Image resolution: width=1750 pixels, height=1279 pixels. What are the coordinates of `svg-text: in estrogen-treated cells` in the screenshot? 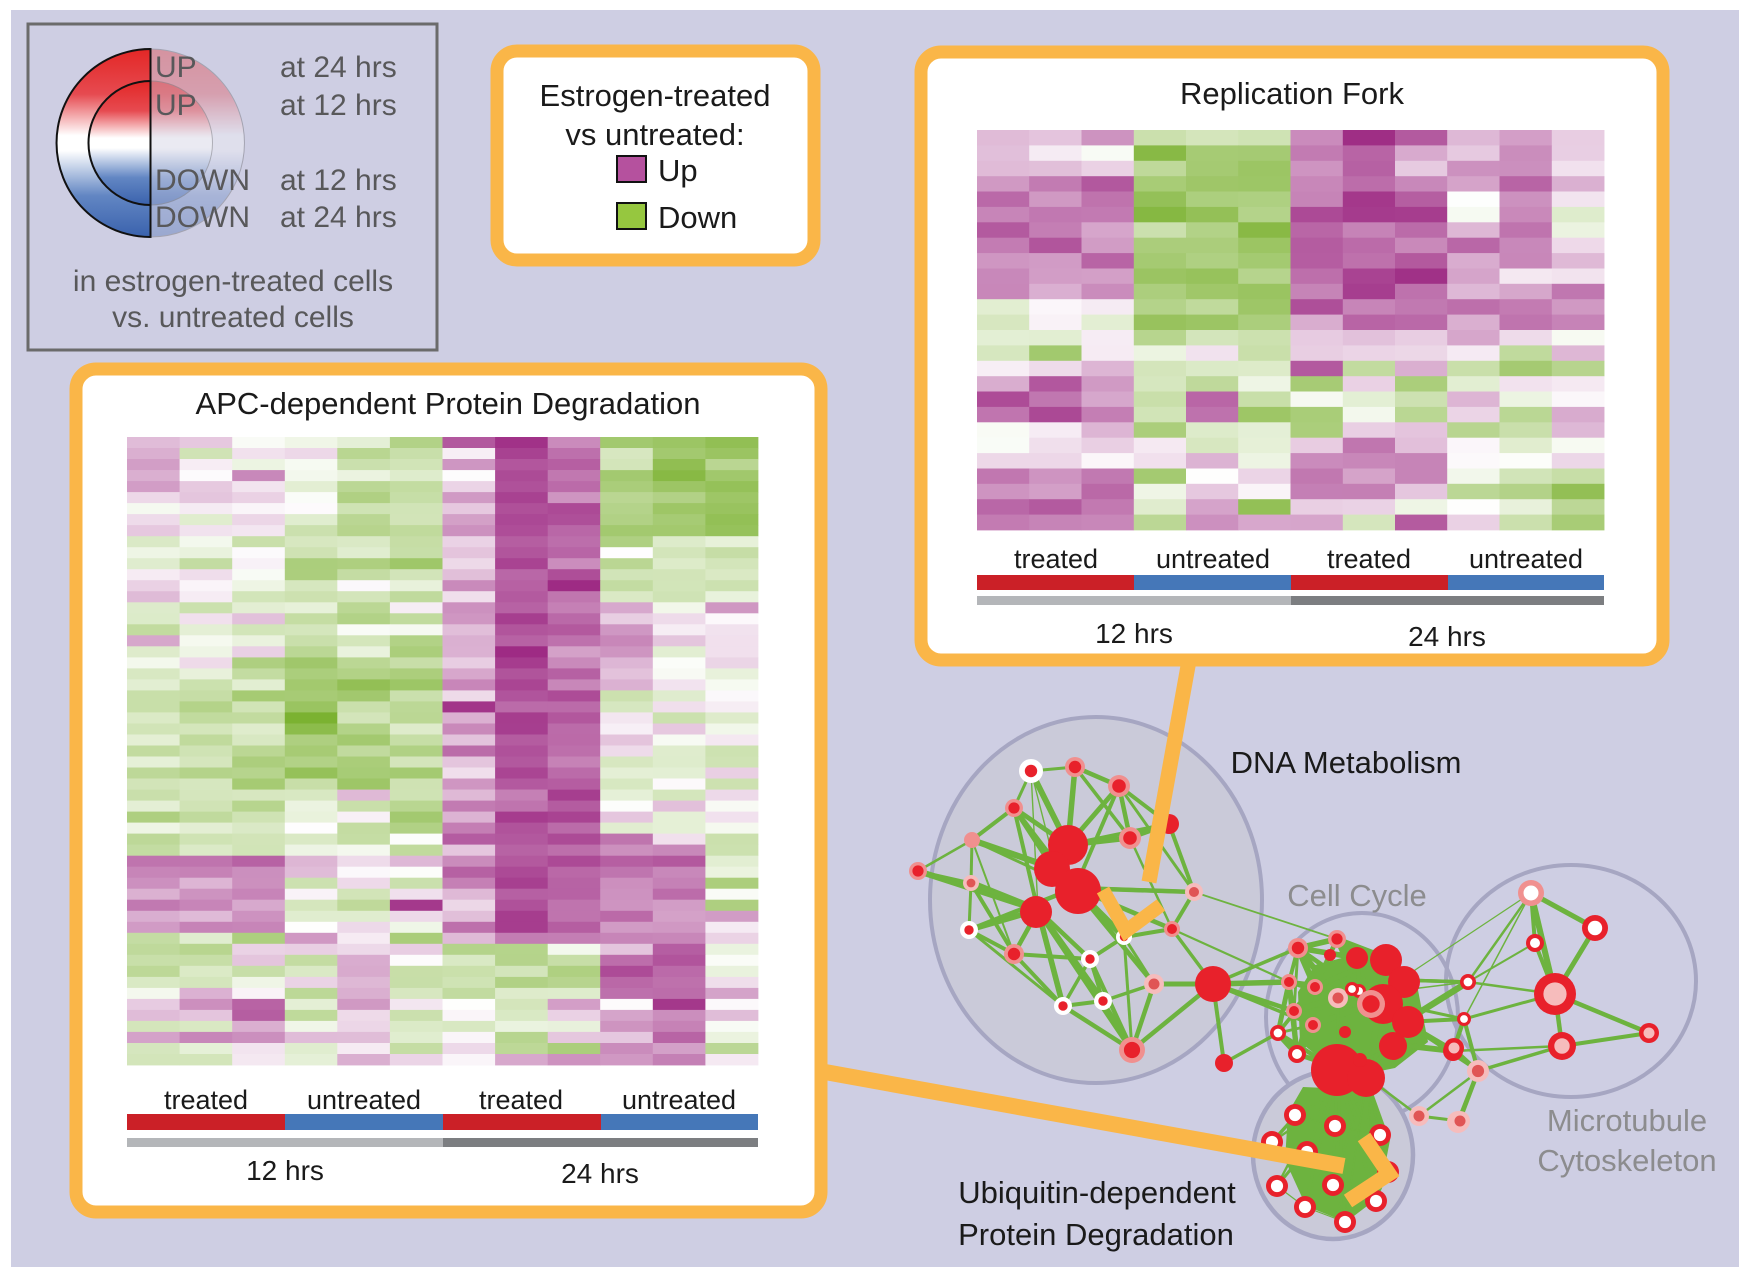 It's located at (233, 281).